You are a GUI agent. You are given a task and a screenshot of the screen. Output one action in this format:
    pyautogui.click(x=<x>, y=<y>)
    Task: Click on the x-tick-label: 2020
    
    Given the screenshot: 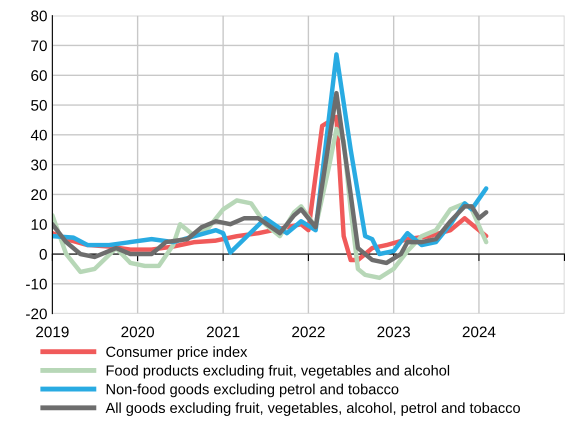 What is the action you would take?
    pyautogui.click(x=137, y=332)
    